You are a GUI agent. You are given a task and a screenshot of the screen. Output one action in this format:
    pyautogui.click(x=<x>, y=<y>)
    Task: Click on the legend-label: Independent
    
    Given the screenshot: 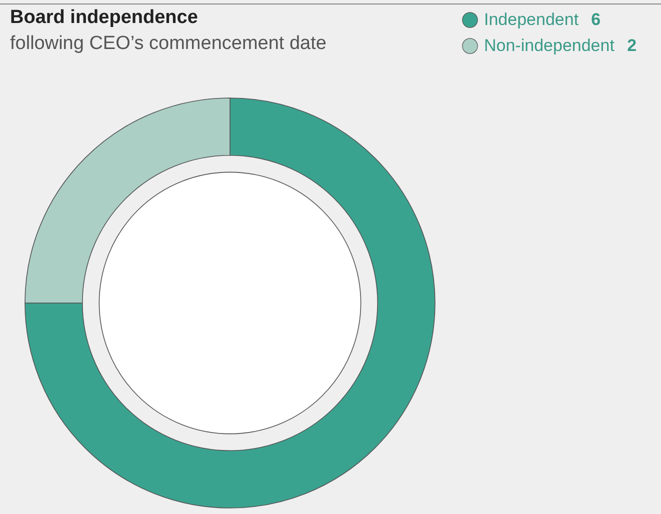 What is the action you would take?
    pyautogui.click(x=531, y=19)
    